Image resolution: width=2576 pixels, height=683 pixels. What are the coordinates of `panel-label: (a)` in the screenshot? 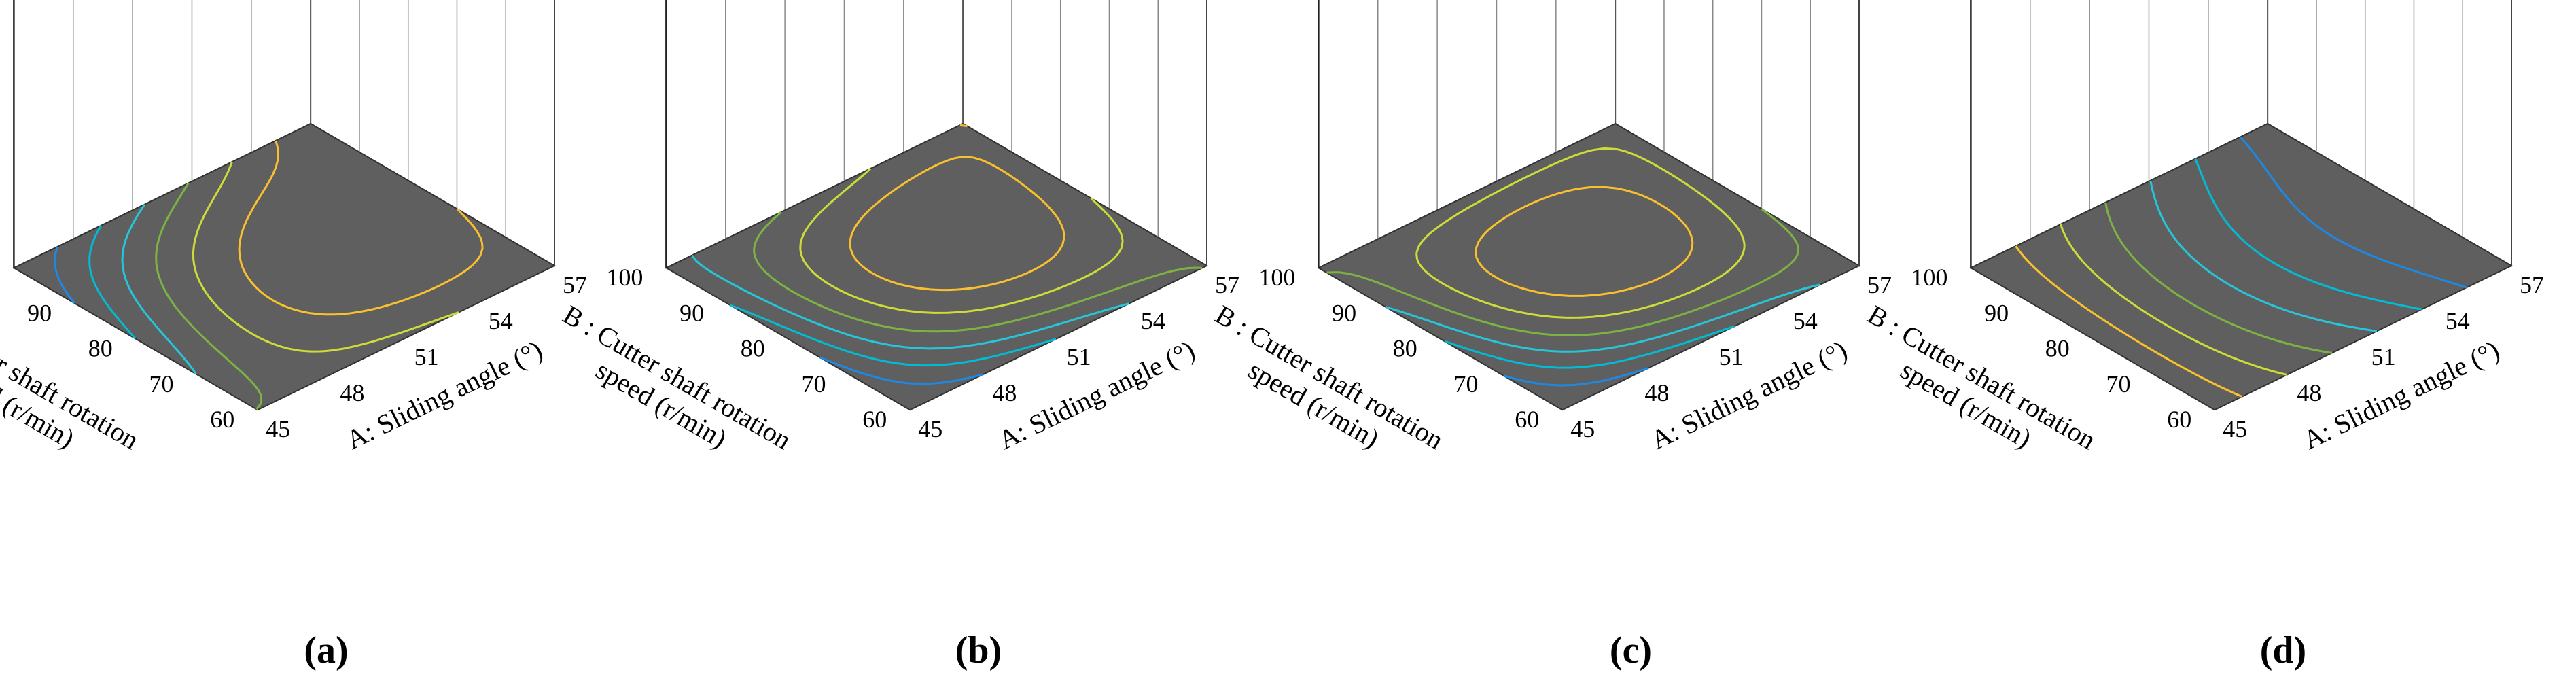 It's located at (326, 650).